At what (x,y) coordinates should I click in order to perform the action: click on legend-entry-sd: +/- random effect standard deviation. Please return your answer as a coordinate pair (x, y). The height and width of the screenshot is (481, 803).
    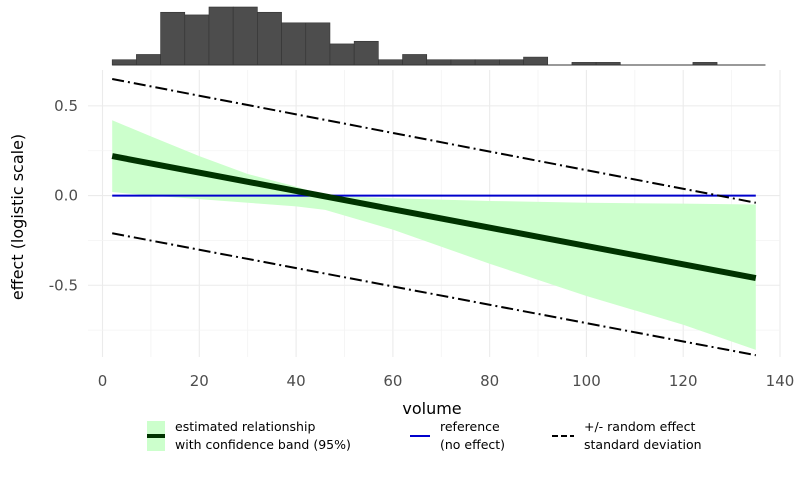
    Looking at the image, I should click on (627, 435).